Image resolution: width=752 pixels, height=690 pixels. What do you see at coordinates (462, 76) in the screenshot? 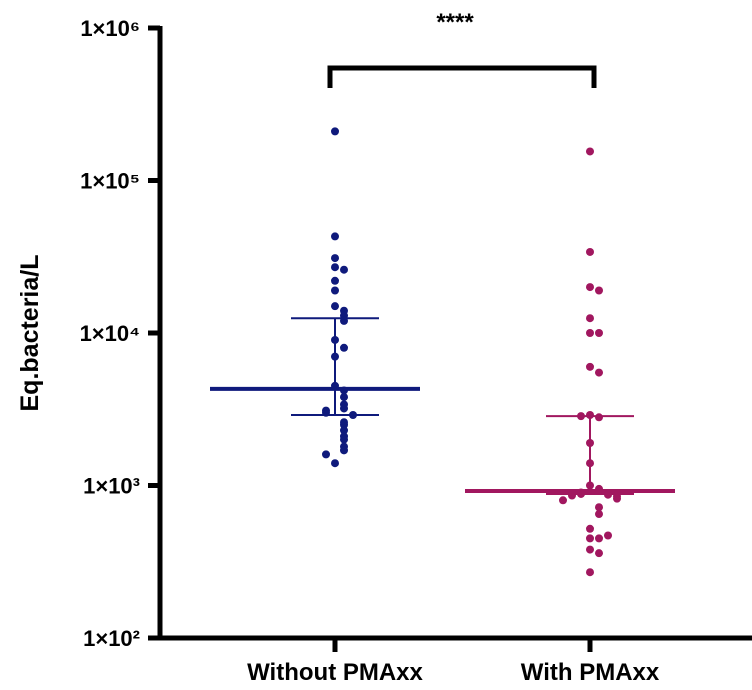
I see `significance-bracket` at bounding box center [462, 76].